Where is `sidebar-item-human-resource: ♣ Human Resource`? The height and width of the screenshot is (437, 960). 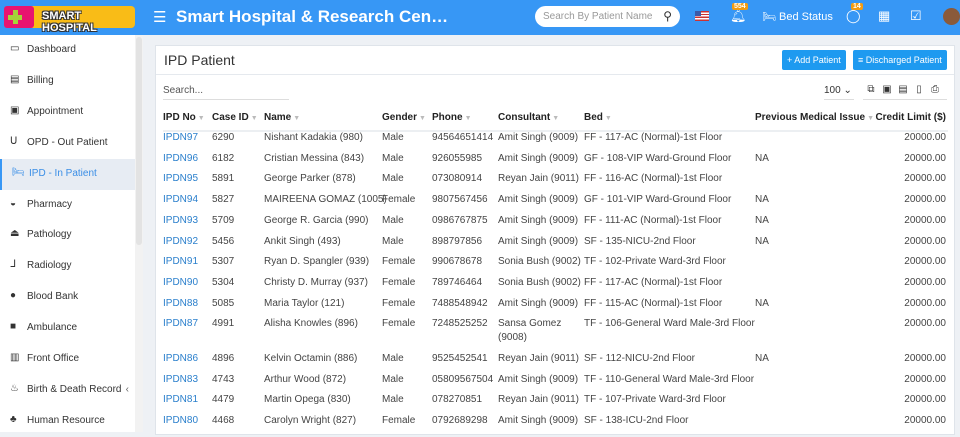 sidebar-item-human-resource: ♣ Human Resource is located at coordinates (67, 421).